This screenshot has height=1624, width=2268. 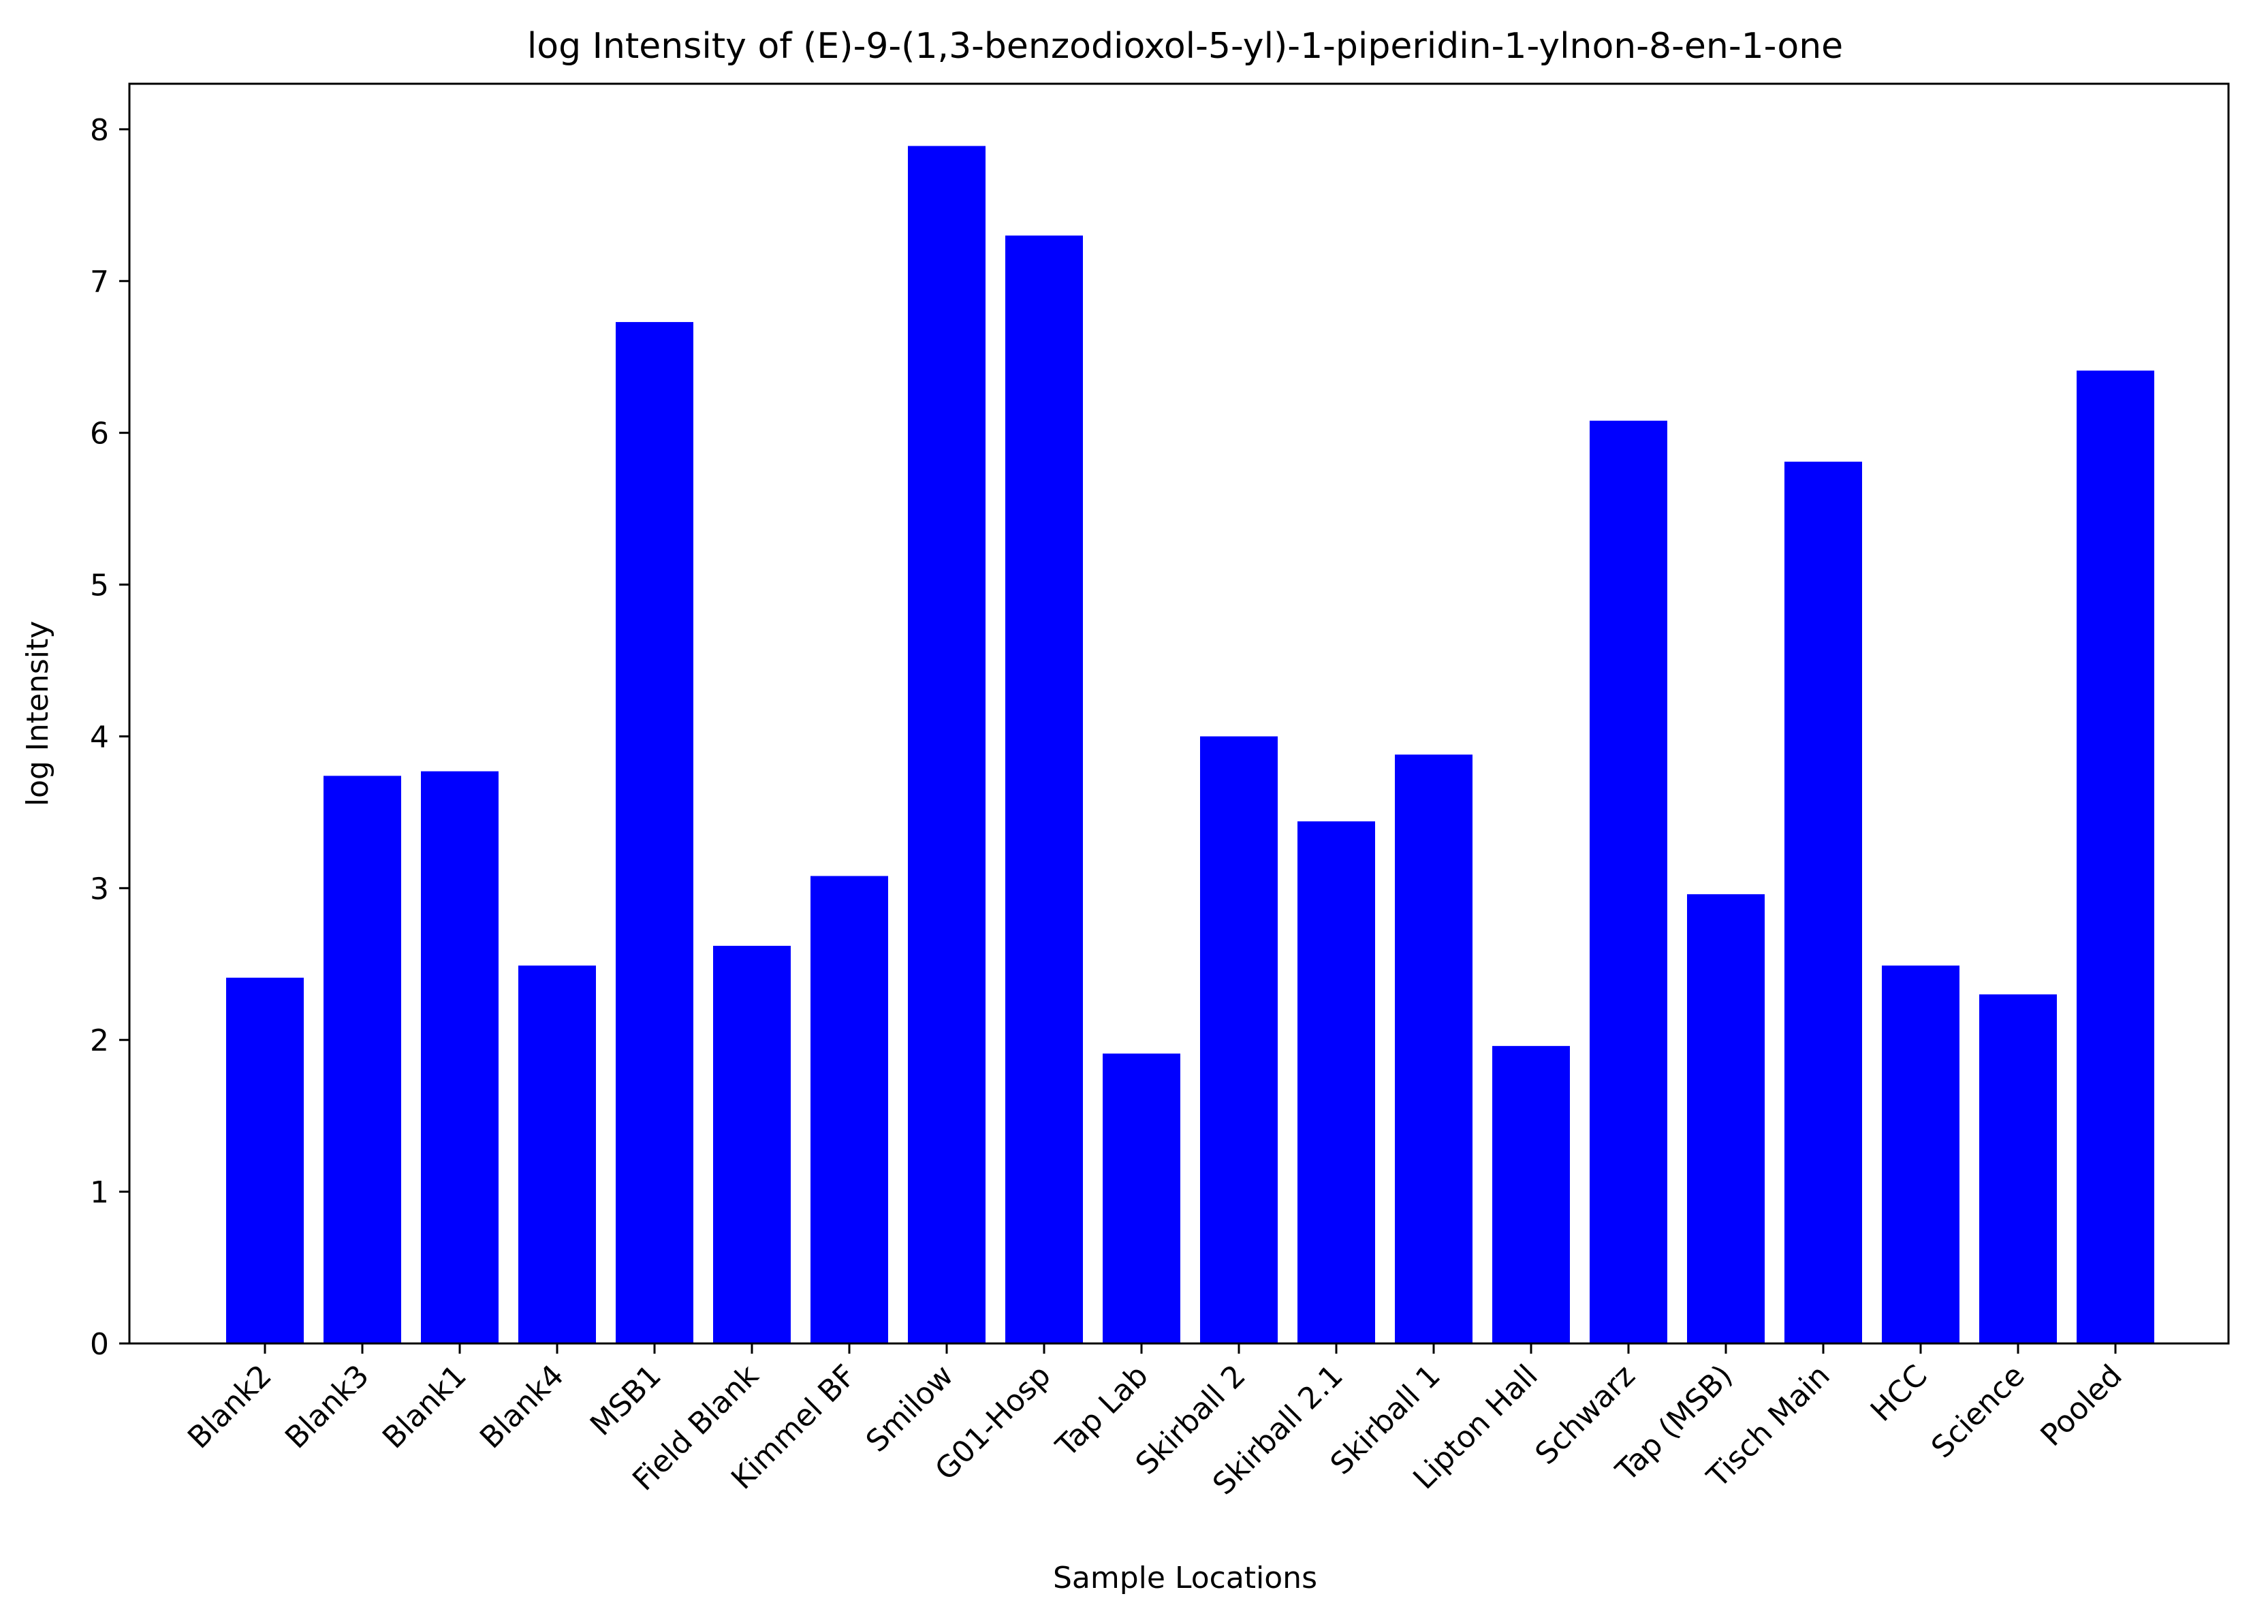 What do you see at coordinates (265, 1160) in the screenshot?
I see `bar-blank2` at bounding box center [265, 1160].